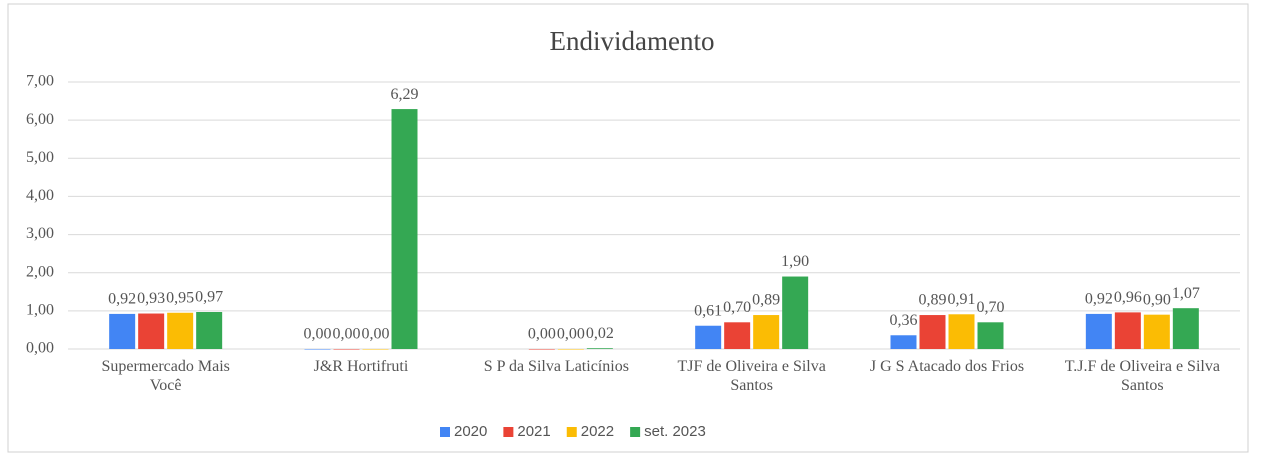 Image resolution: width=1265 pixels, height=455 pixels. What do you see at coordinates (632, 41) in the screenshot?
I see `chart-title: Endividamento` at bounding box center [632, 41].